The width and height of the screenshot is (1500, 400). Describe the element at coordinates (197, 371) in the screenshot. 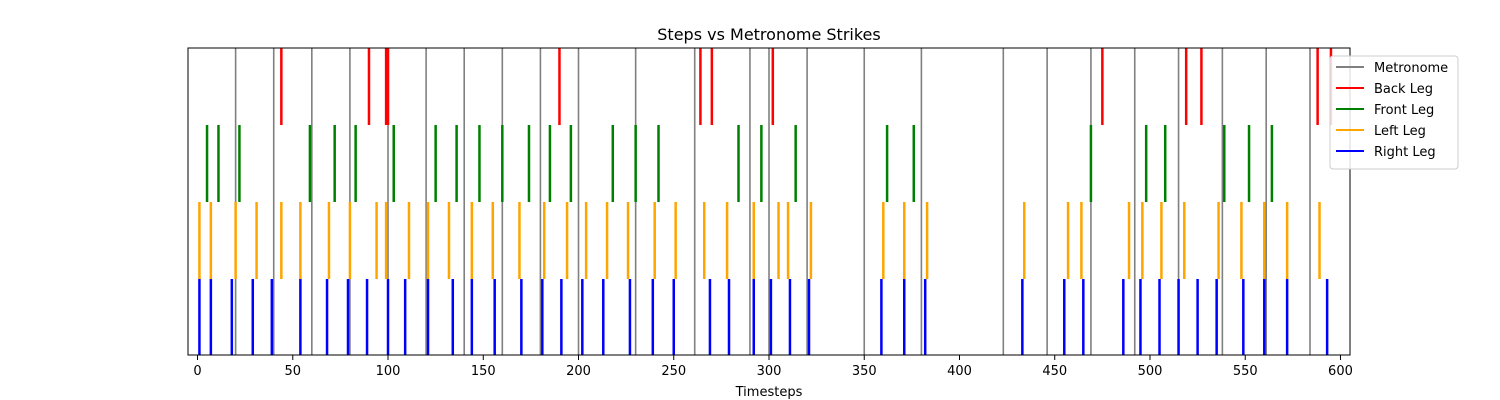

I see `x-tick-label: 0` at that location.